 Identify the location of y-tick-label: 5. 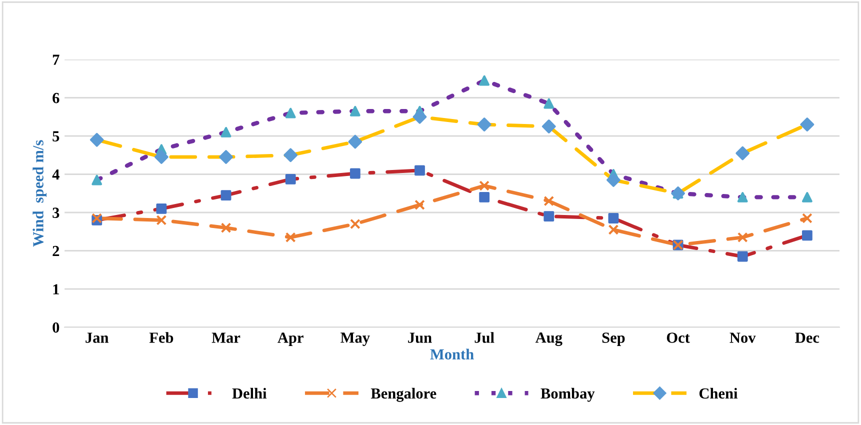
(56, 136).